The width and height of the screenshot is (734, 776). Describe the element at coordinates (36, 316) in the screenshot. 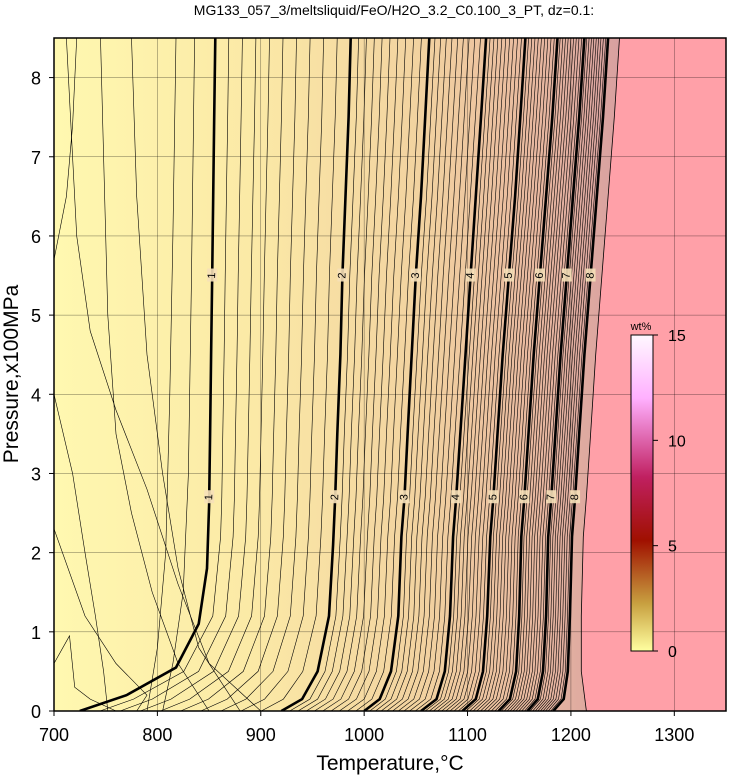

I see `y-tick-label: 5` at that location.